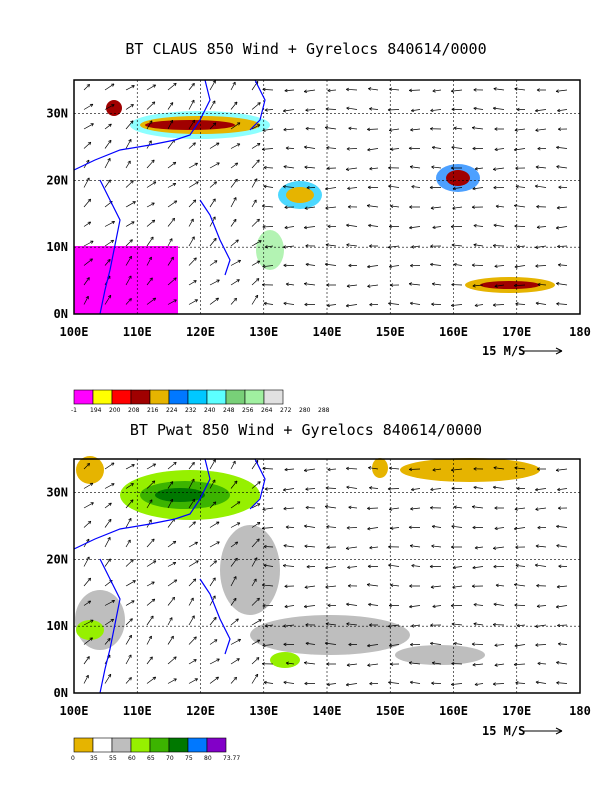 The width and height of the screenshot is (612, 792). I want to click on colorbar-label: 248, so click(229, 410).